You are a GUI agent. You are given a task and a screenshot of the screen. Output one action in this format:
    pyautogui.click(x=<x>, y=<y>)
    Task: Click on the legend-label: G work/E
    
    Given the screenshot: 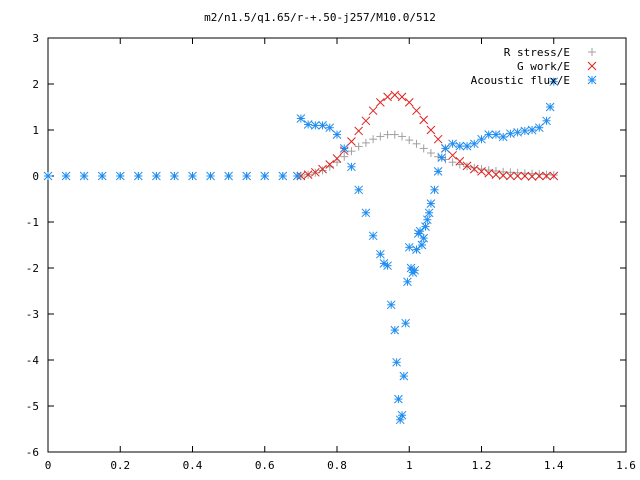 What is the action you would take?
    pyautogui.click(x=543, y=66)
    